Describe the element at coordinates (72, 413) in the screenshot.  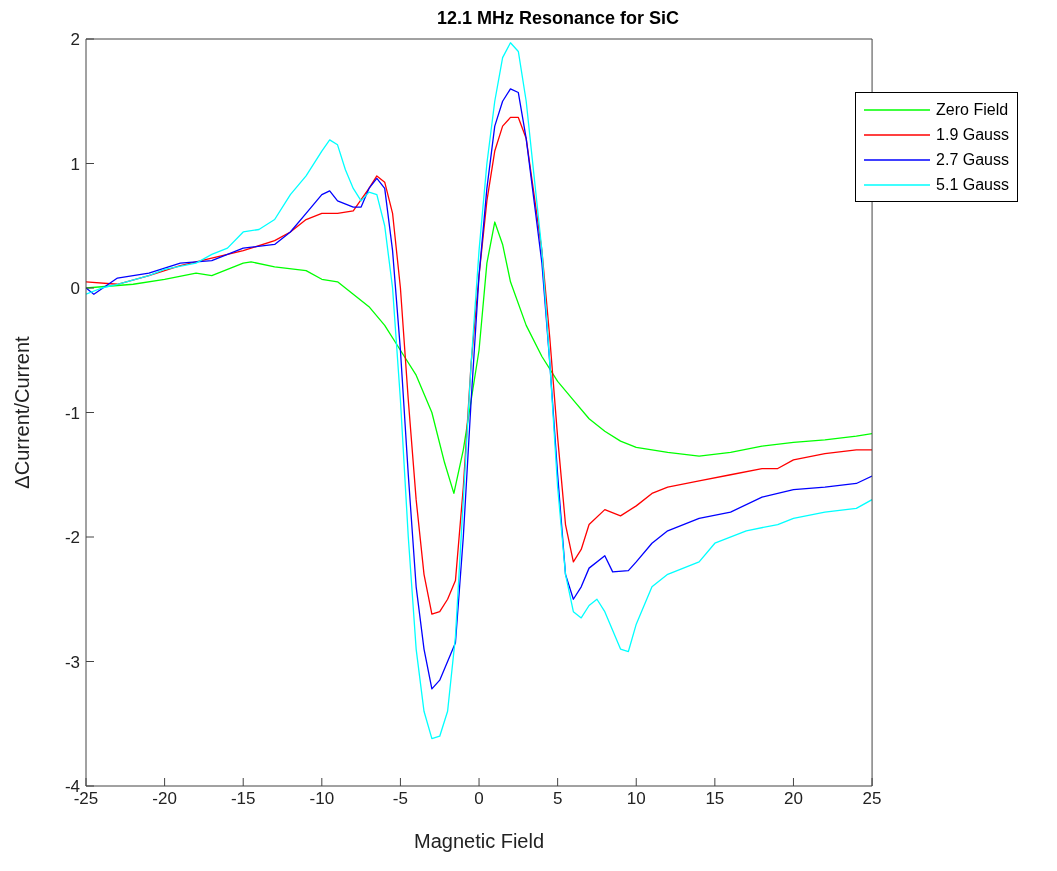
I see `y-tick-label: -1` at that location.